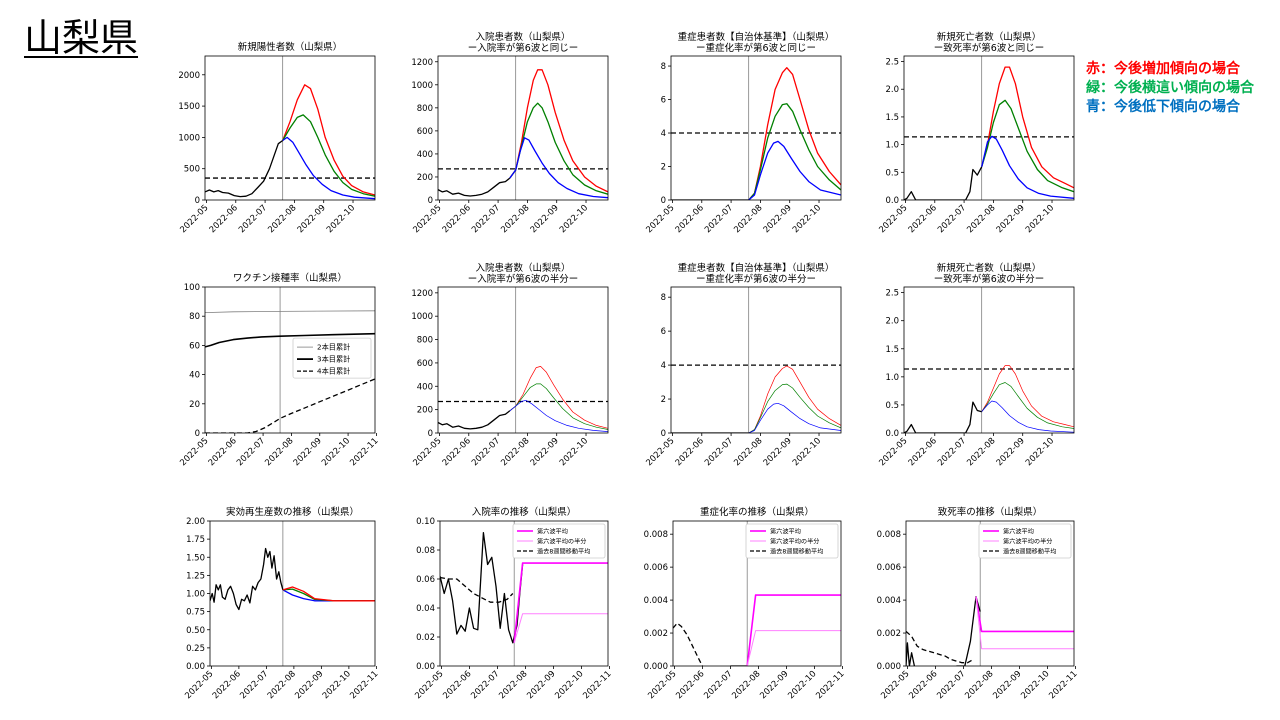  I want to click on y-tick-label: 0.00, so click(195, 667).